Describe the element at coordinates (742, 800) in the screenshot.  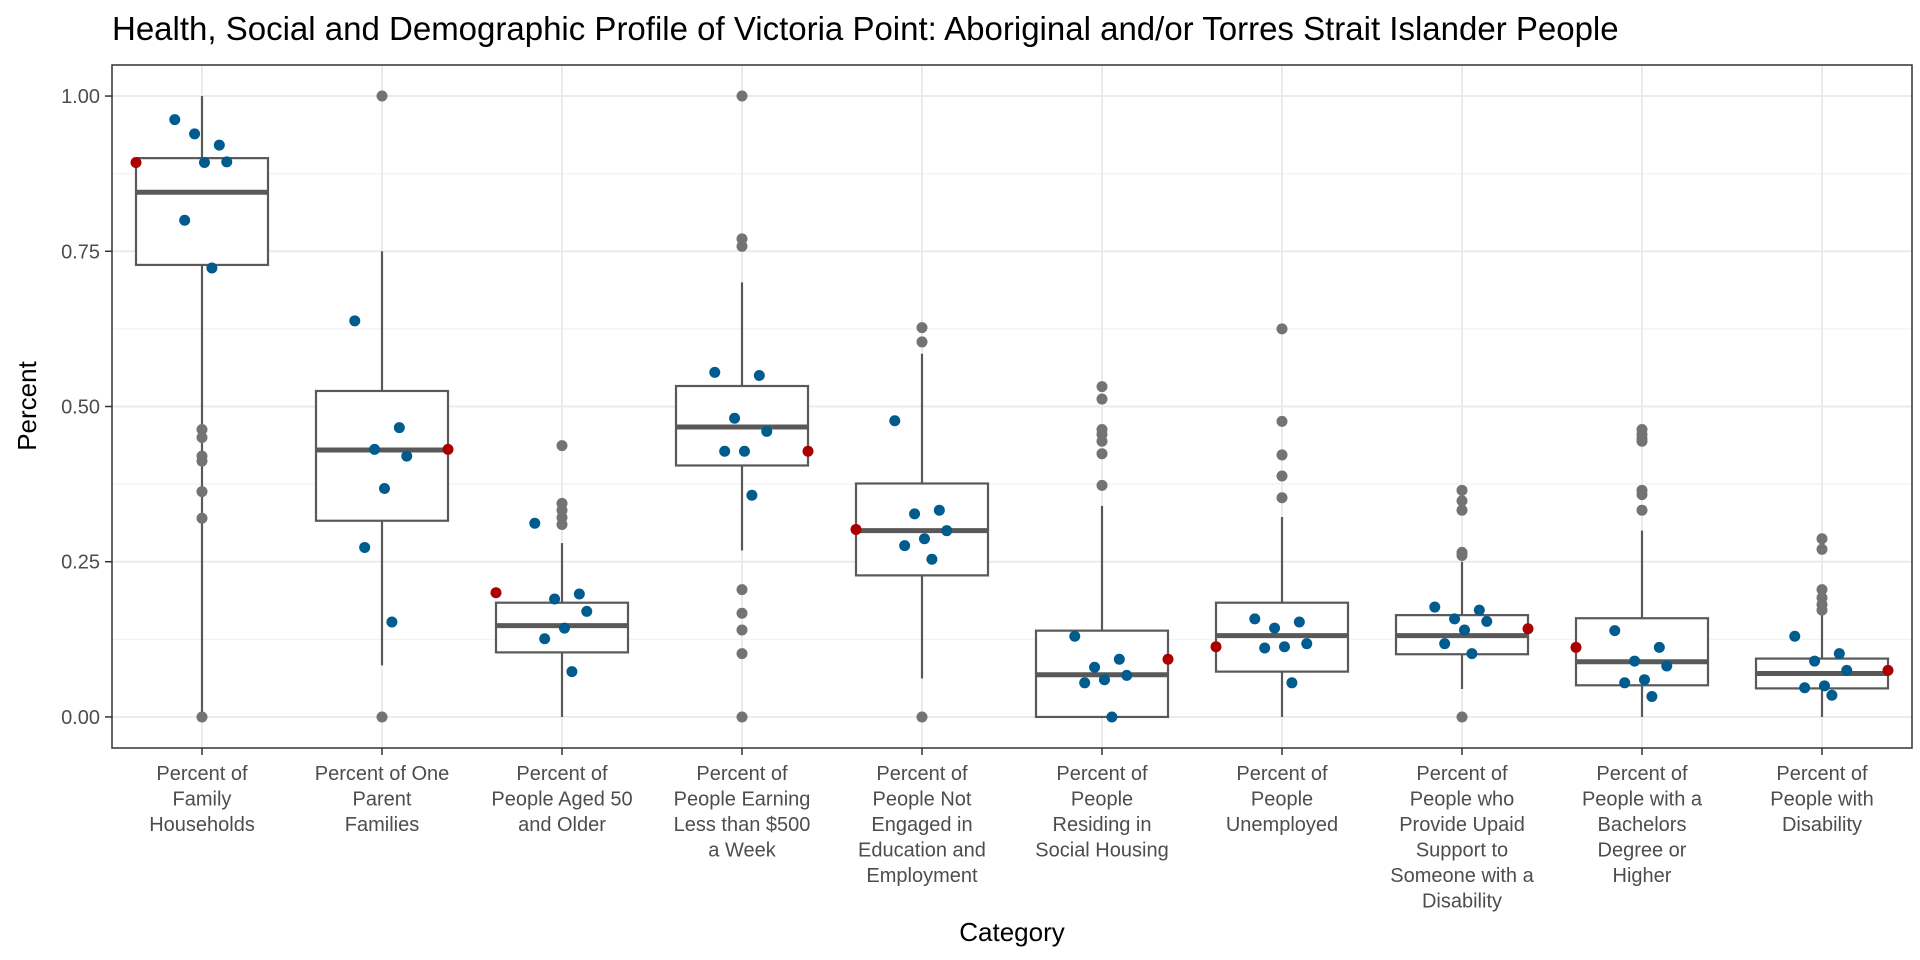
I see `x-tick-label-line: People Earning` at that location.